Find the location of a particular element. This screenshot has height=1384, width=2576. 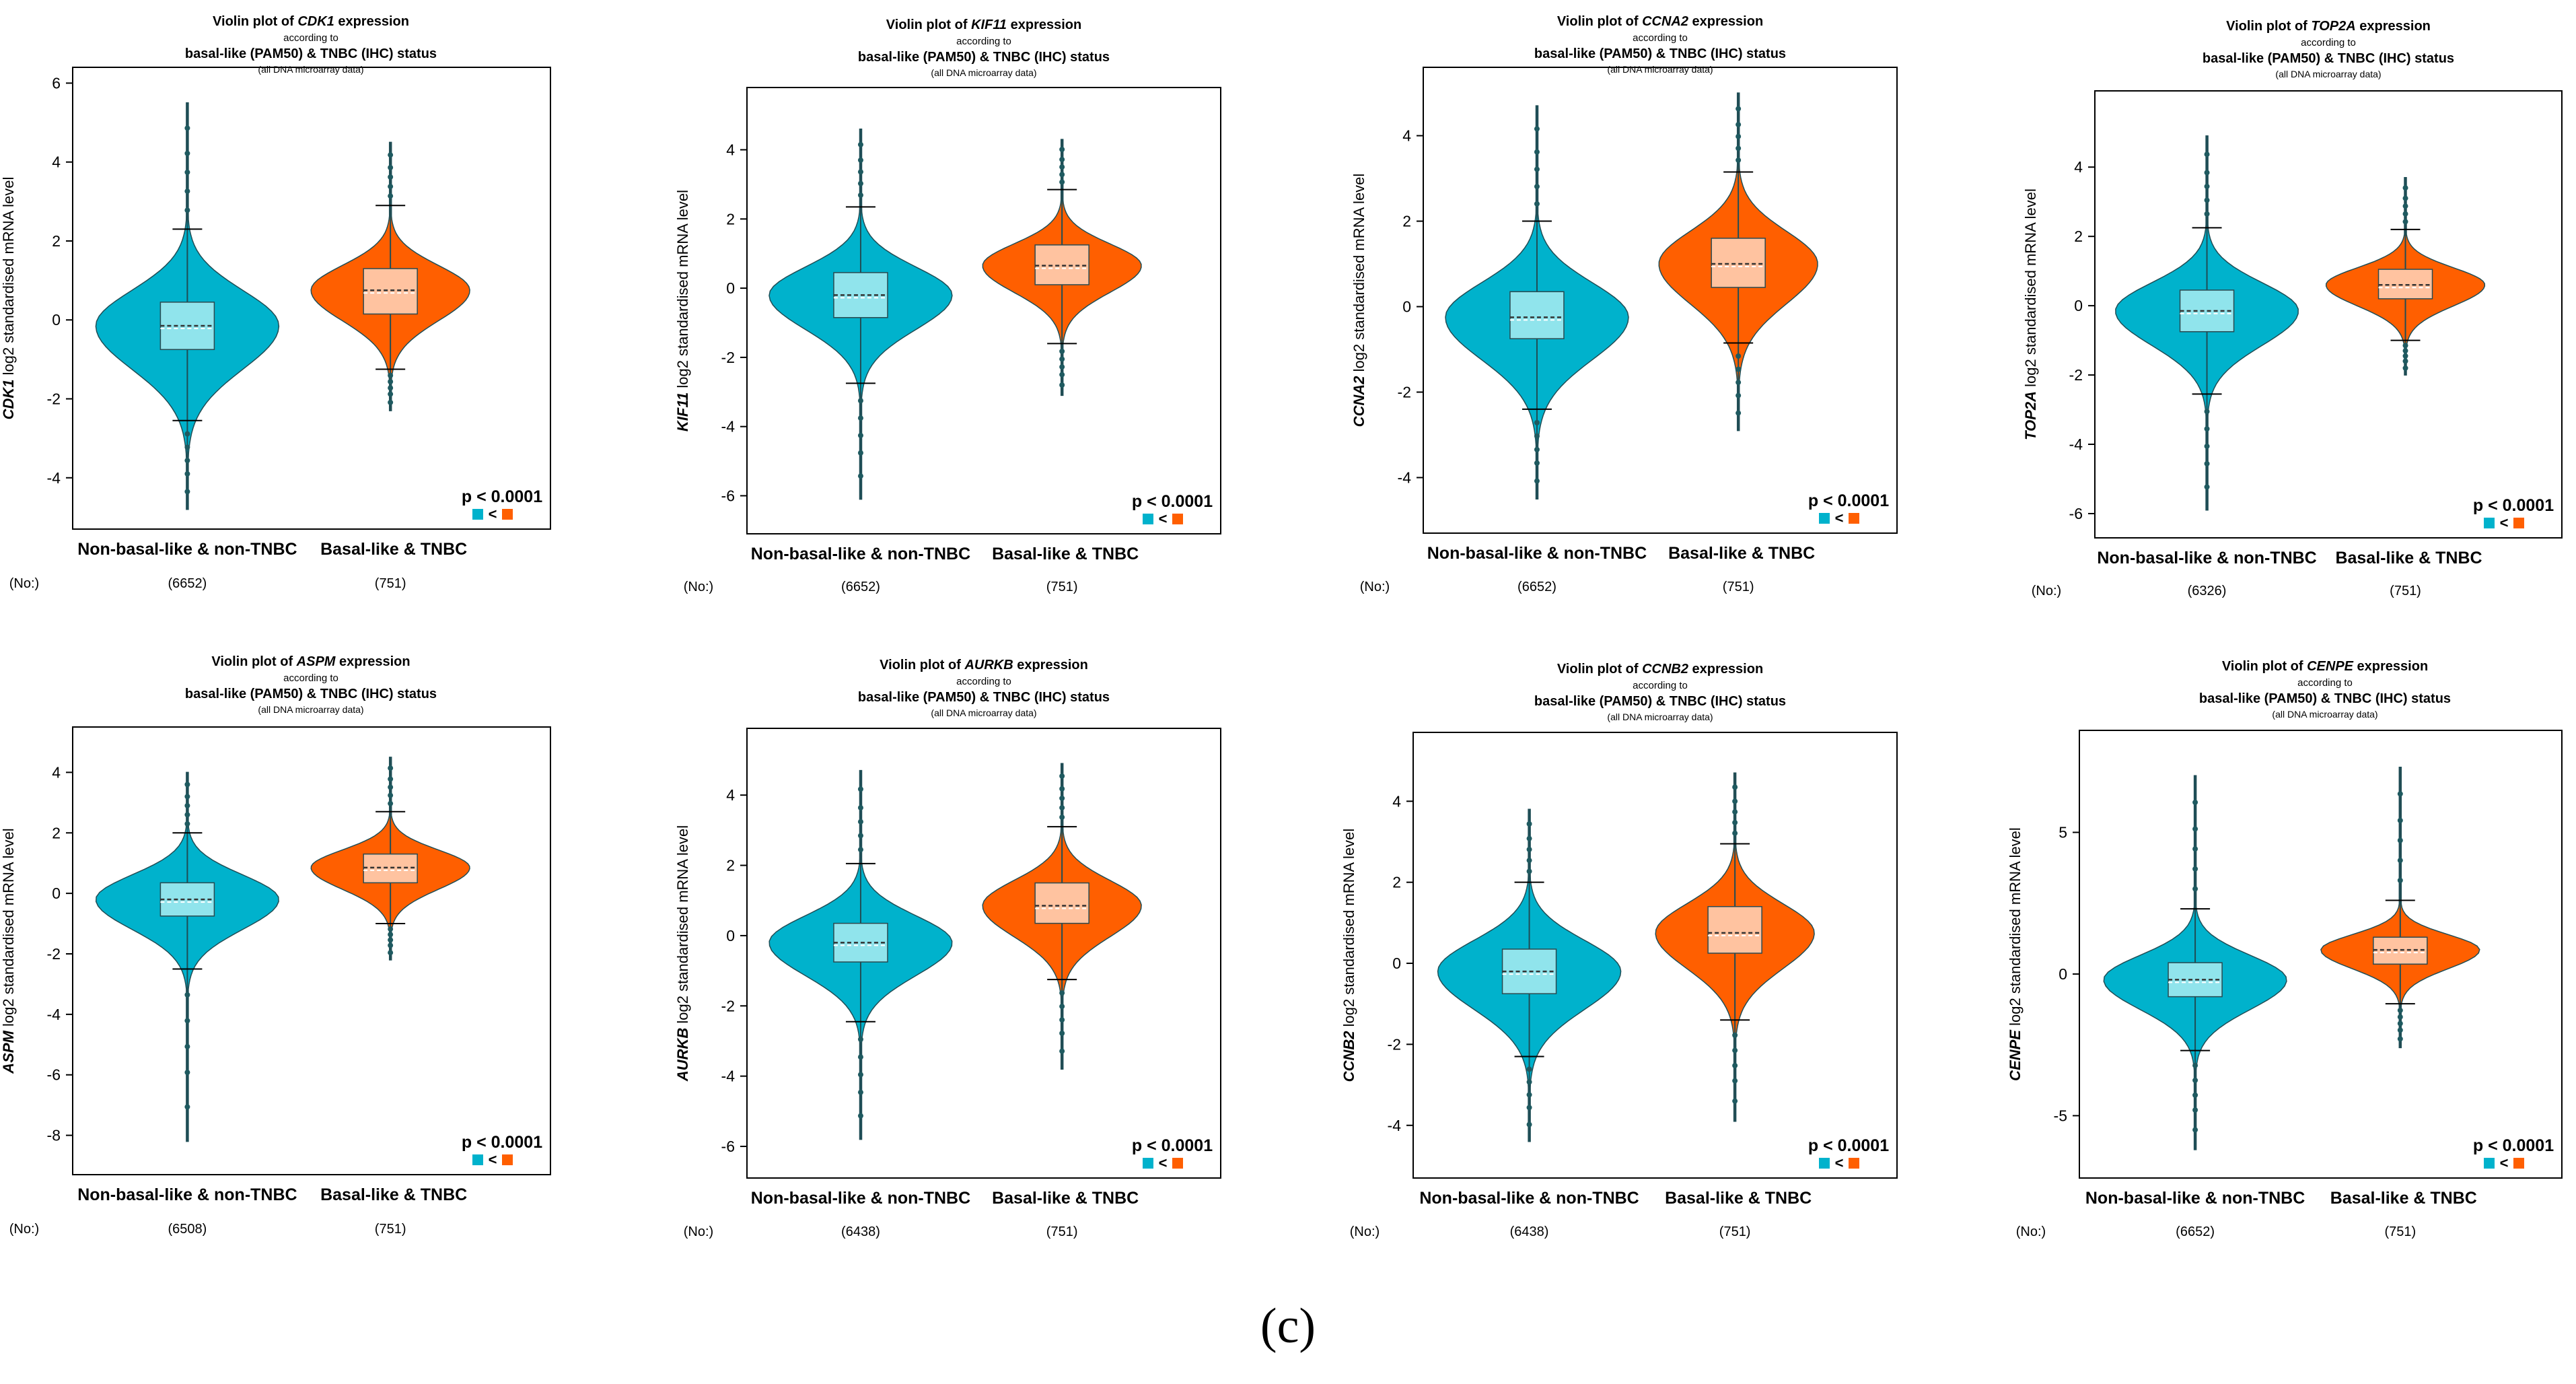

y-axis-label: KIF11 log2 standardised mRNA level is located at coordinates (682, 310).